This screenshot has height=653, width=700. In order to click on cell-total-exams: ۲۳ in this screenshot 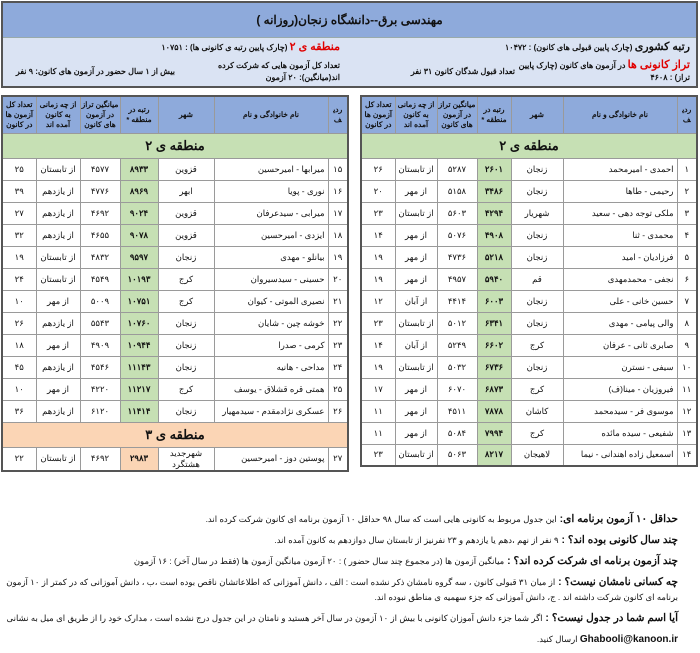, I will do `click(378, 213)`.